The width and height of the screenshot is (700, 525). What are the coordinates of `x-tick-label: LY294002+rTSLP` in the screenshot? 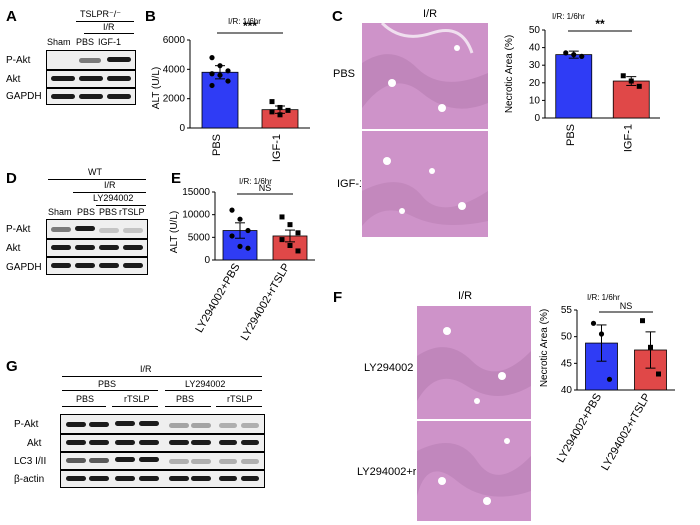 It's located at (626, 432).